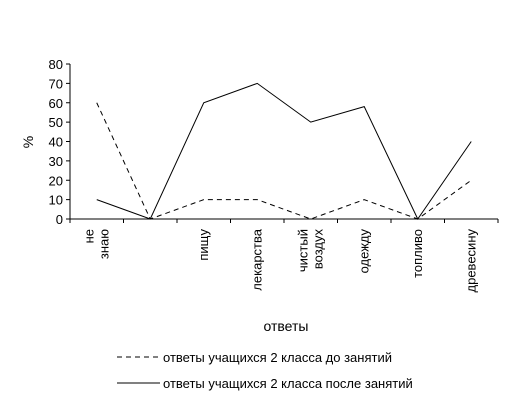 The image size is (510, 404). Describe the element at coordinates (470, 261) in the screenshot. I see `x-tick-label: древесину` at that location.